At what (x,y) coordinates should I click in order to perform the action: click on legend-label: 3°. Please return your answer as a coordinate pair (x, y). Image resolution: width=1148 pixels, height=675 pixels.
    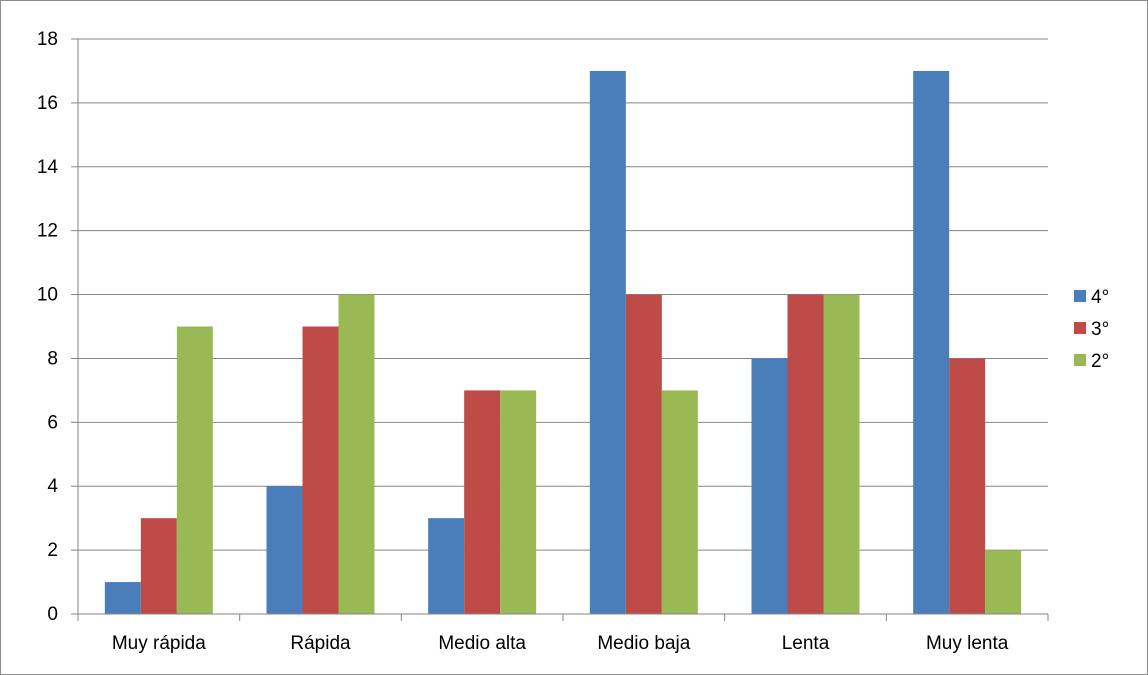
    Looking at the image, I should click on (1100, 329).